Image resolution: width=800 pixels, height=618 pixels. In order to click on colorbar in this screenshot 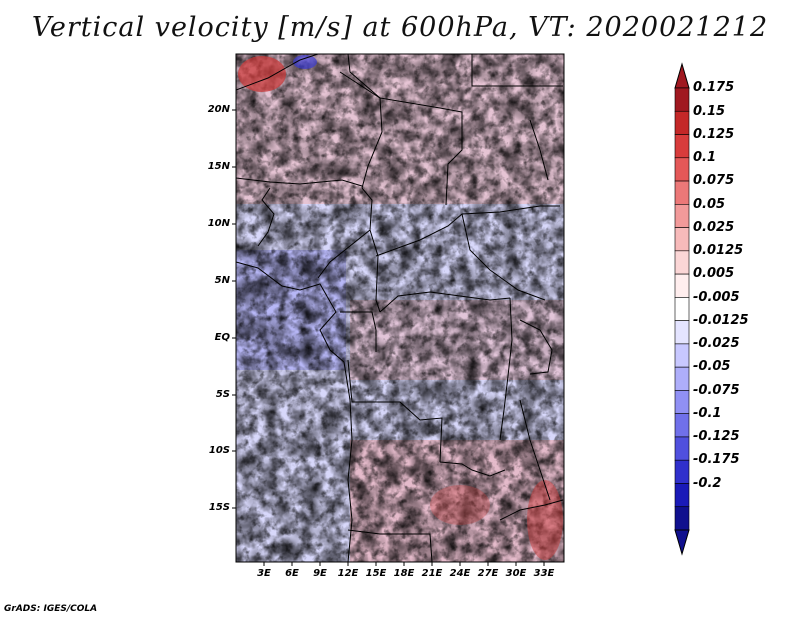, I will do `click(682, 309)`.